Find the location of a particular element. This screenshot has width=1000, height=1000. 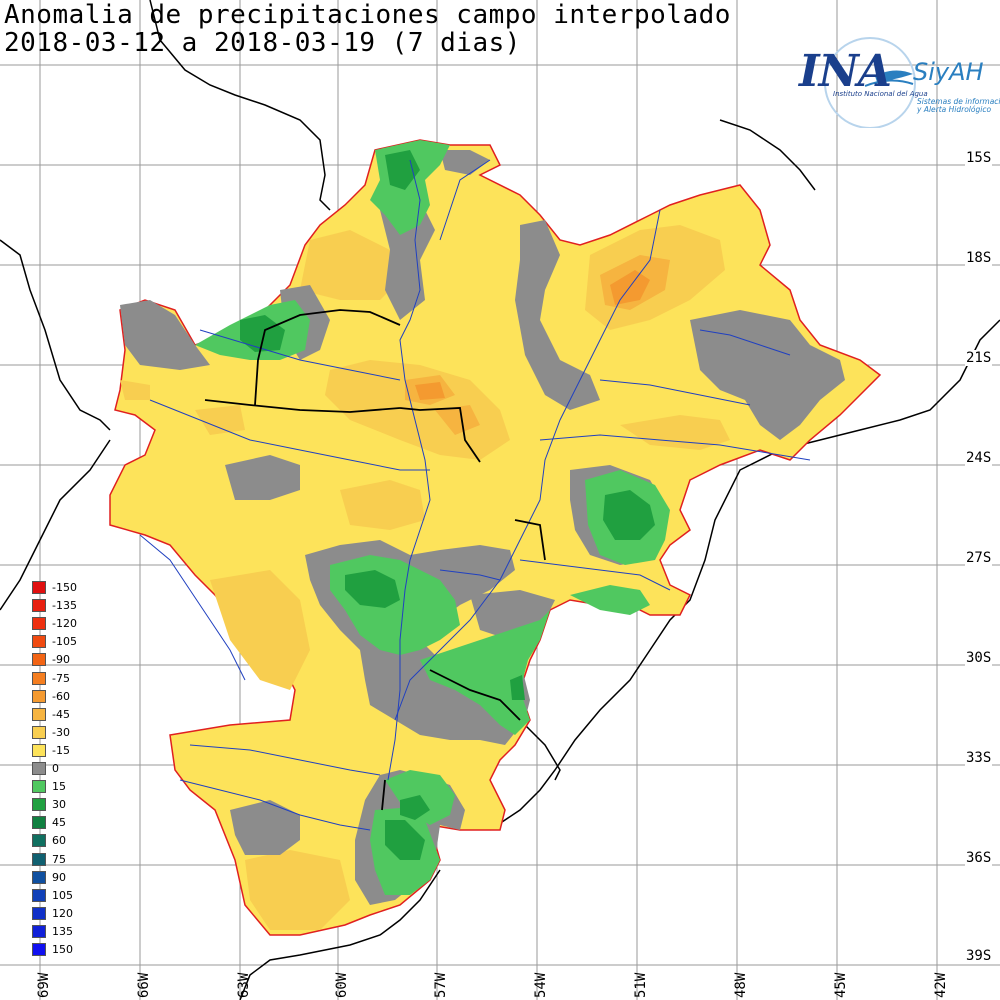

lat-label: 21S is located at coordinates (979, 358).